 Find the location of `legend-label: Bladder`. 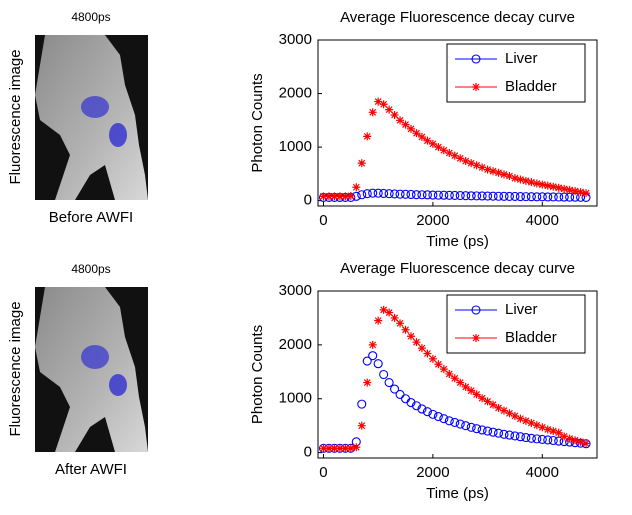

legend-label: Bladder is located at coordinates (531, 86).